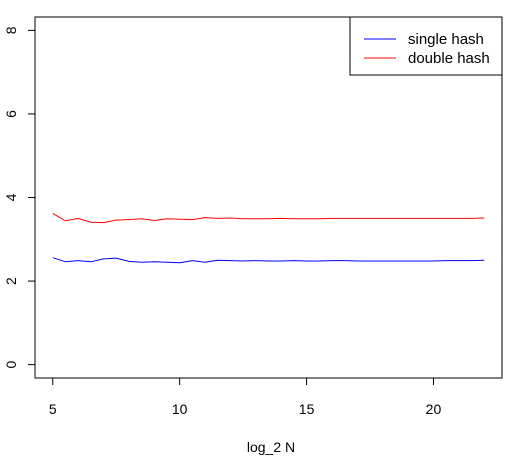 The width and height of the screenshot is (522, 465). Describe the element at coordinates (446, 39) in the screenshot. I see `legend-label-single-hash: single hash` at that location.